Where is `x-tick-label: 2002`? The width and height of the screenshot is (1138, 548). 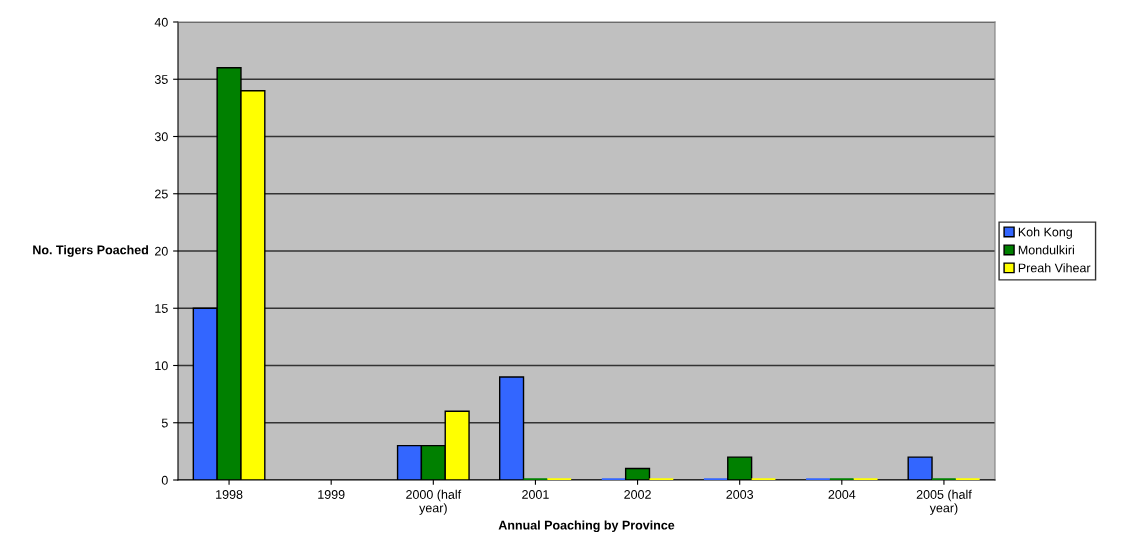 x-tick-label: 2002 is located at coordinates (637, 494).